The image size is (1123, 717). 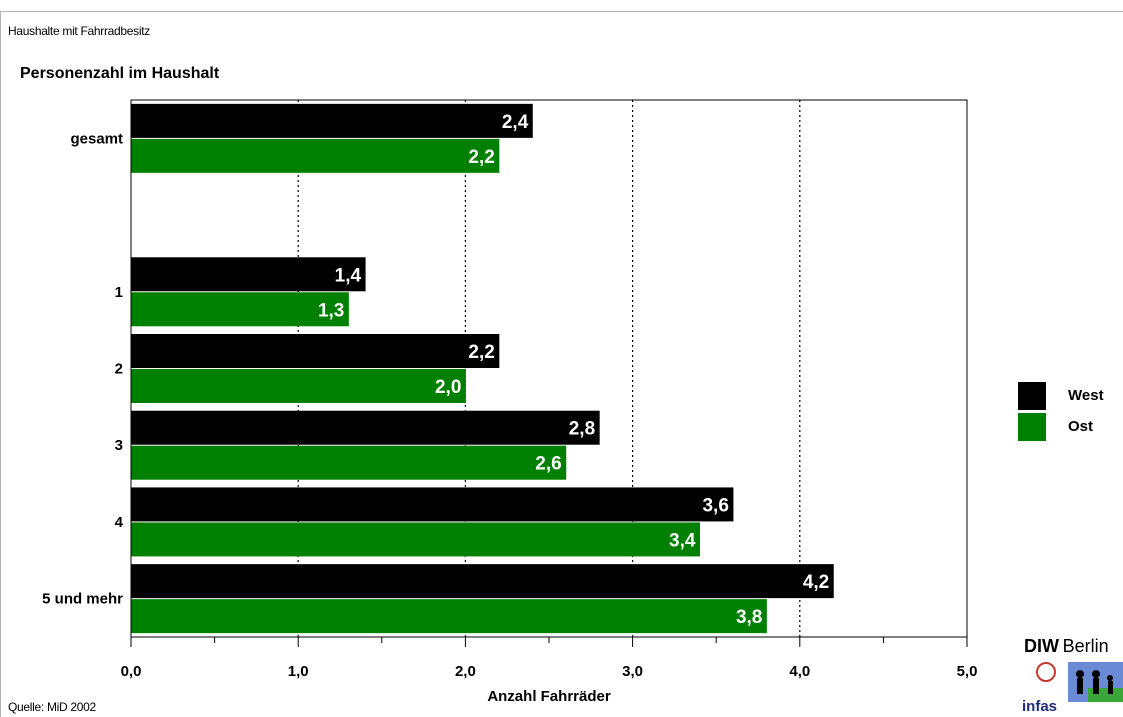 What do you see at coordinates (348, 275) in the screenshot?
I see `data-label: 1,4` at bounding box center [348, 275].